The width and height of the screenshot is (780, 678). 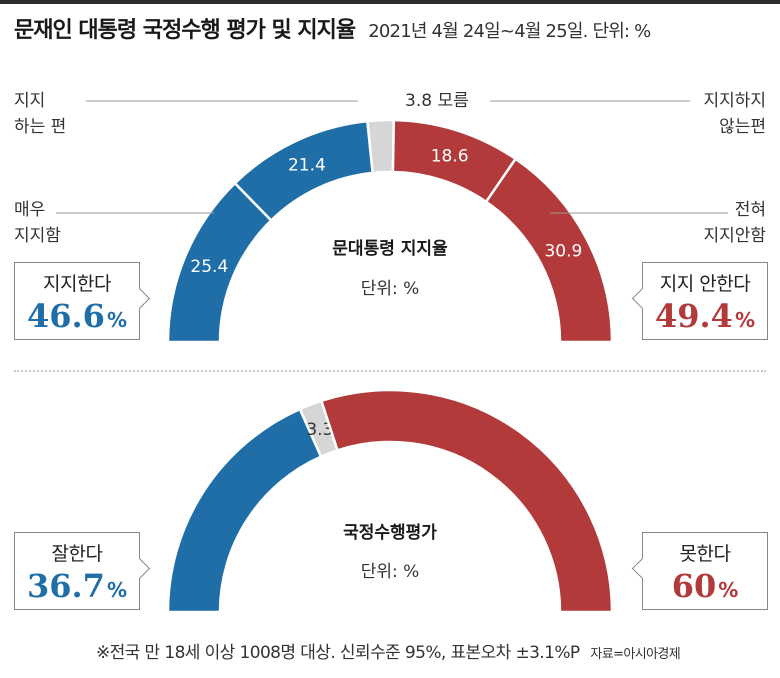 What do you see at coordinates (705, 586) in the screenshot?
I see `bad-summary-value: 60%` at bounding box center [705, 586].